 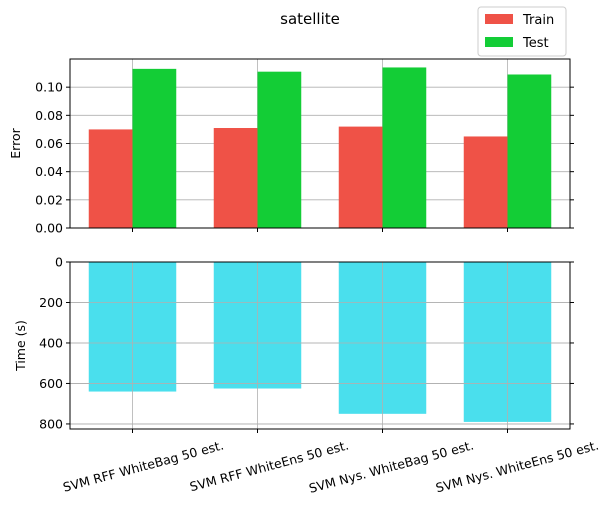 I want to click on time-ytick-label: 400, so click(x=51, y=342).